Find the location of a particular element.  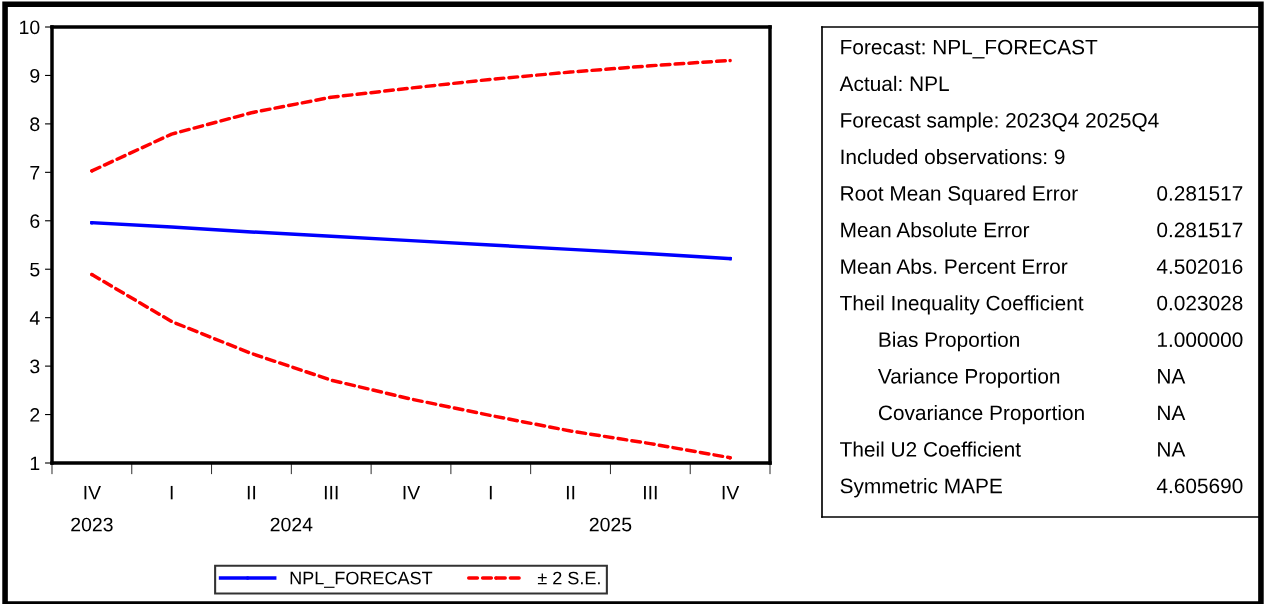

y-tick-label: 2 is located at coordinates (35, 415).